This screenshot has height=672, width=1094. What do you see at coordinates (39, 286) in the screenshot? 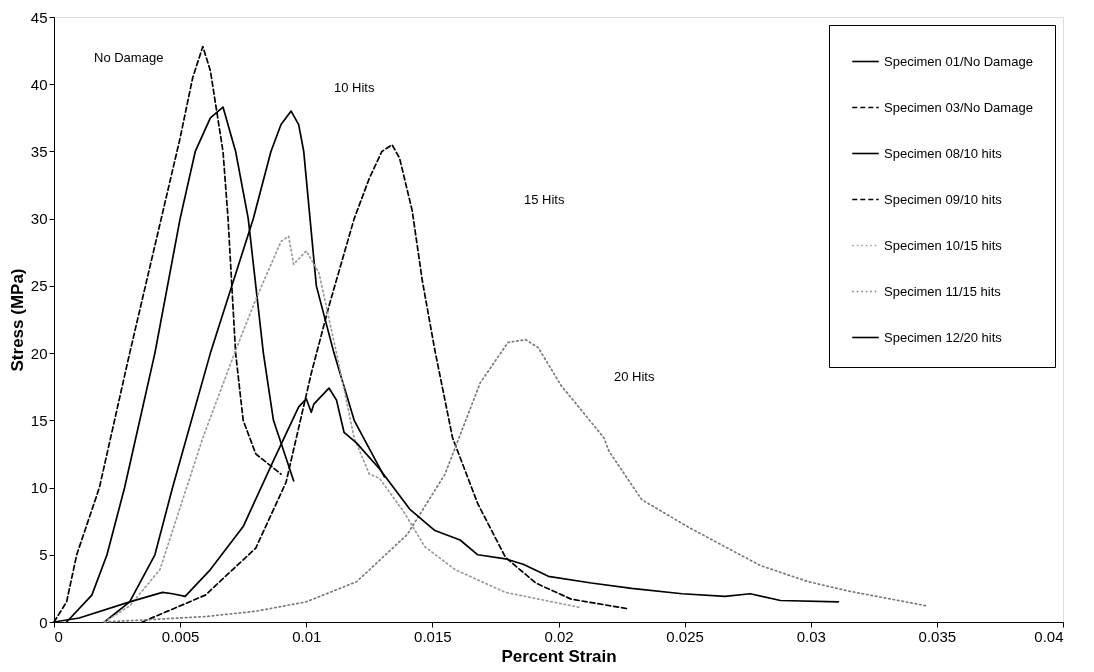
I see `y-tick-label: 25` at bounding box center [39, 286].